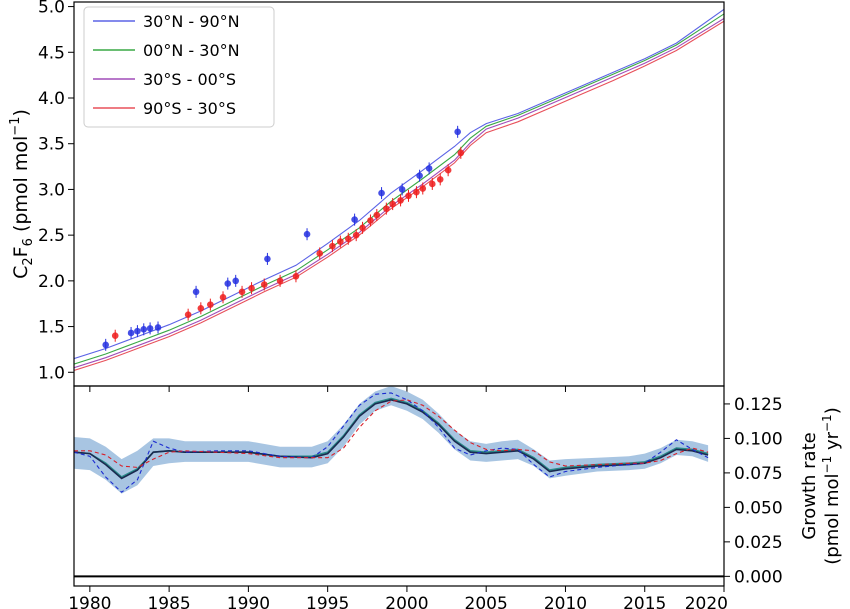  Describe the element at coordinates (51, 328) in the screenshot. I see `top-ytick-label-1: 1.5` at that location.